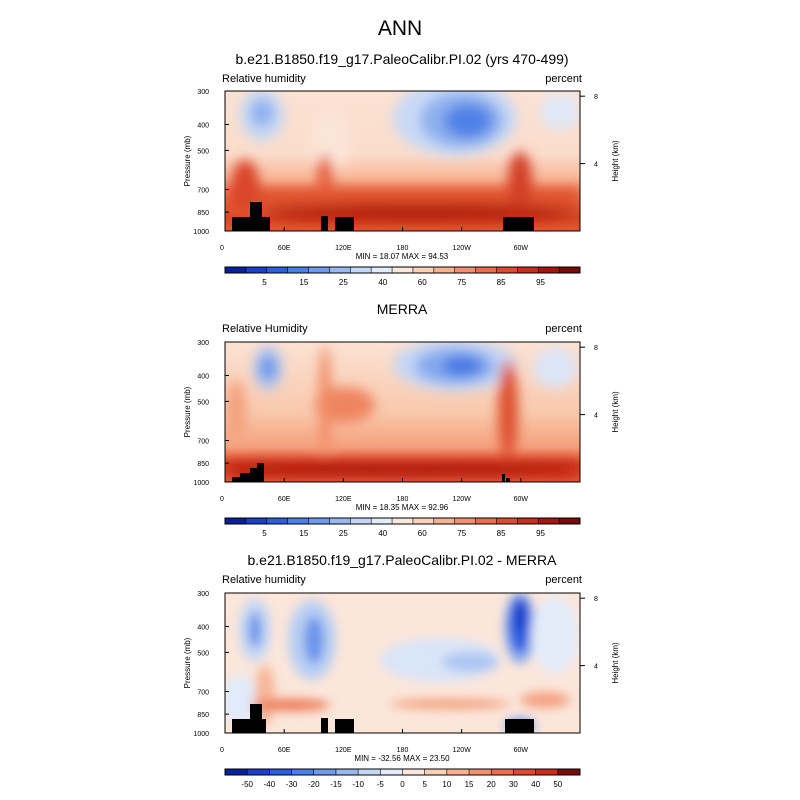 The width and height of the screenshot is (800, 800). I want to click on xtick-label: 180, so click(403, 750).